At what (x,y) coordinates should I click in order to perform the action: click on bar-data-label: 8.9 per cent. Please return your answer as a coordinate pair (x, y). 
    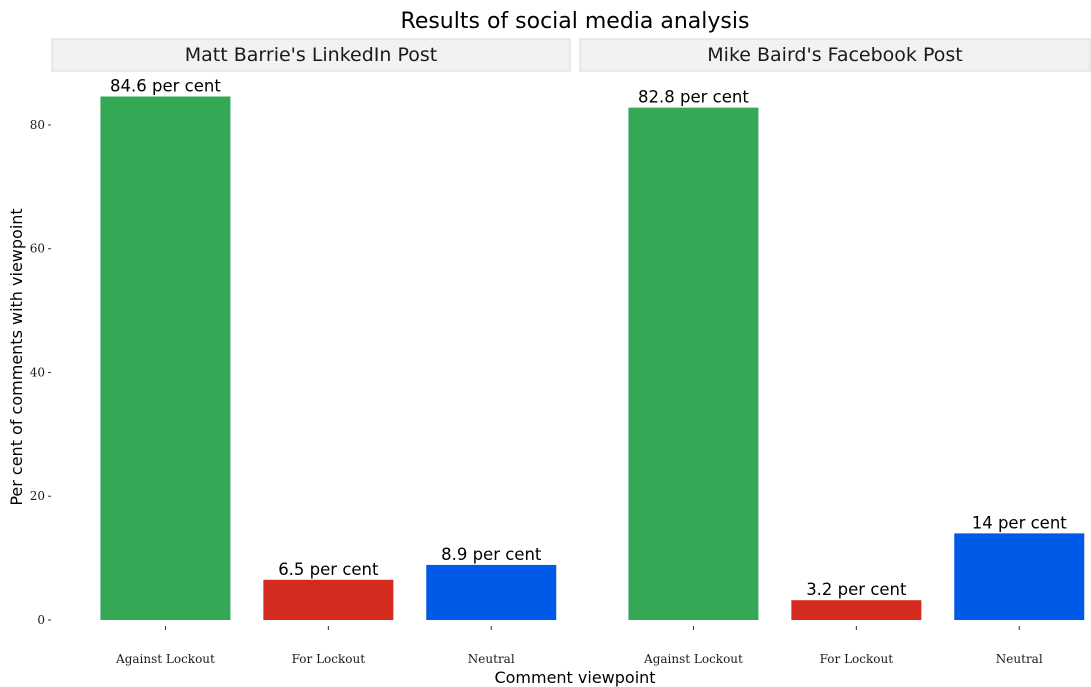
    Looking at the image, I should click on (491, 554).